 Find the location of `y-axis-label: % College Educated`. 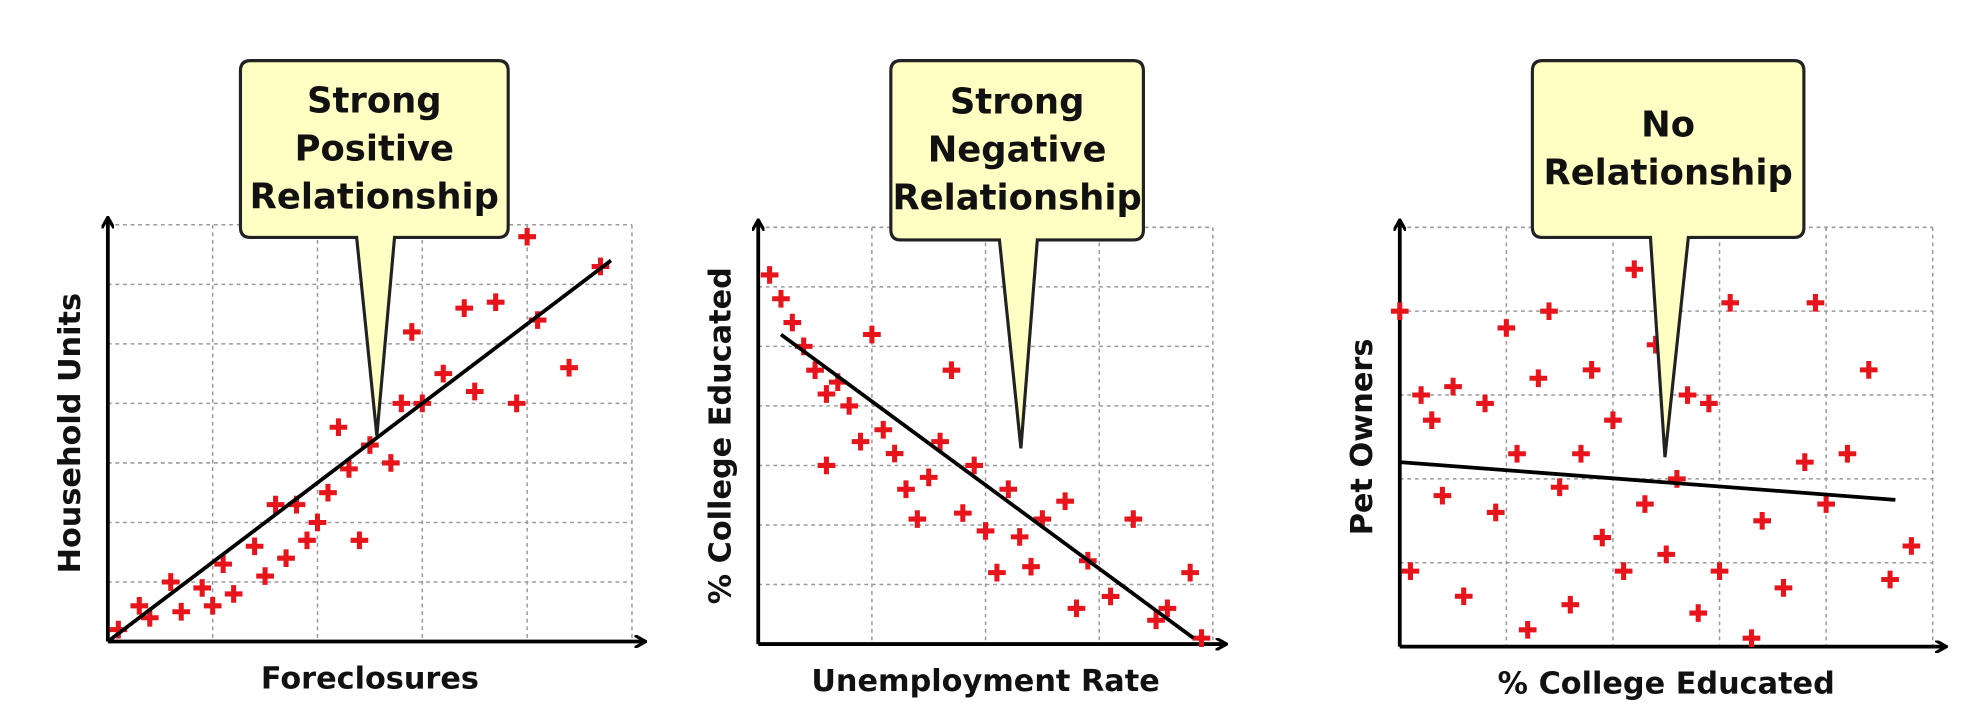

y-axis-label: % College Educated is located at coordinates (720, 435).